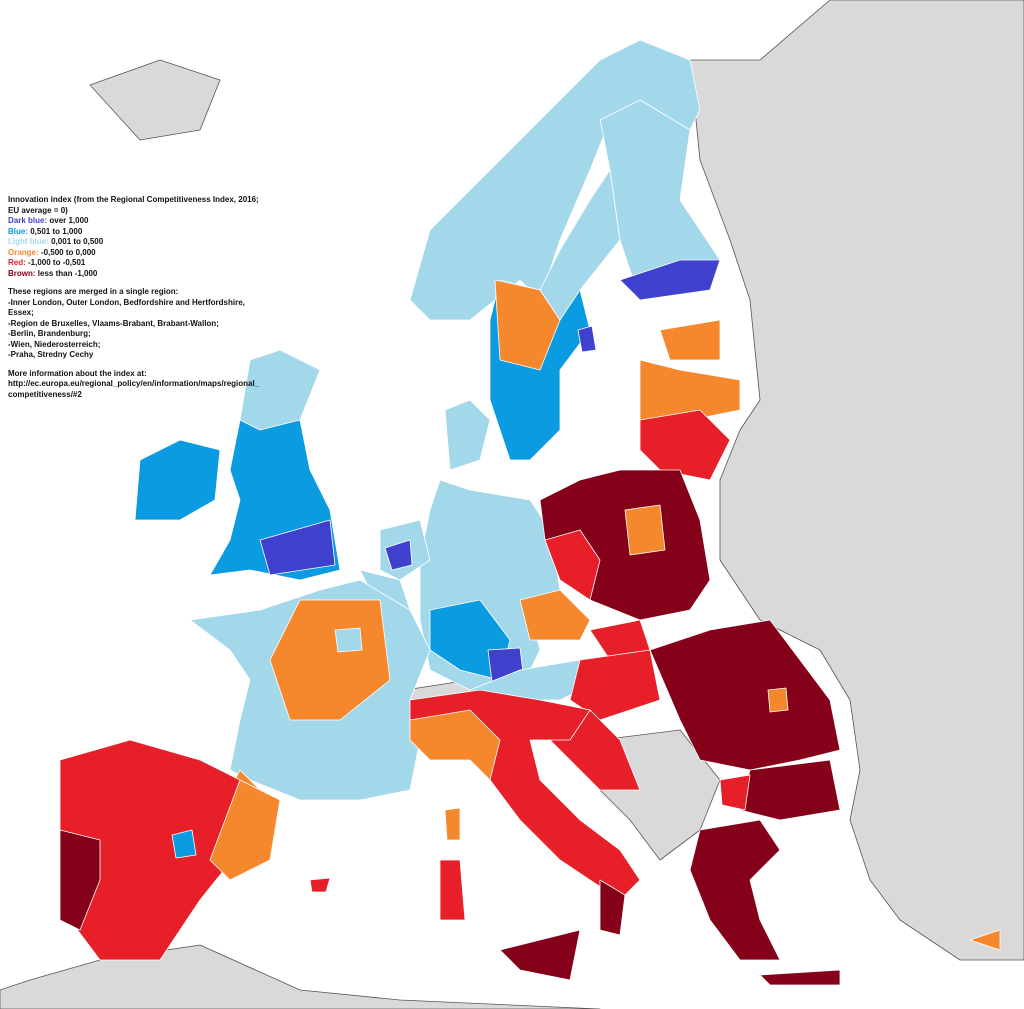 The width and height of the screenshot is (1024, 1009). What do you see at coordinates (685, 445) in the screenshot?
I see `lithuania` at bounding box center [685, 445].